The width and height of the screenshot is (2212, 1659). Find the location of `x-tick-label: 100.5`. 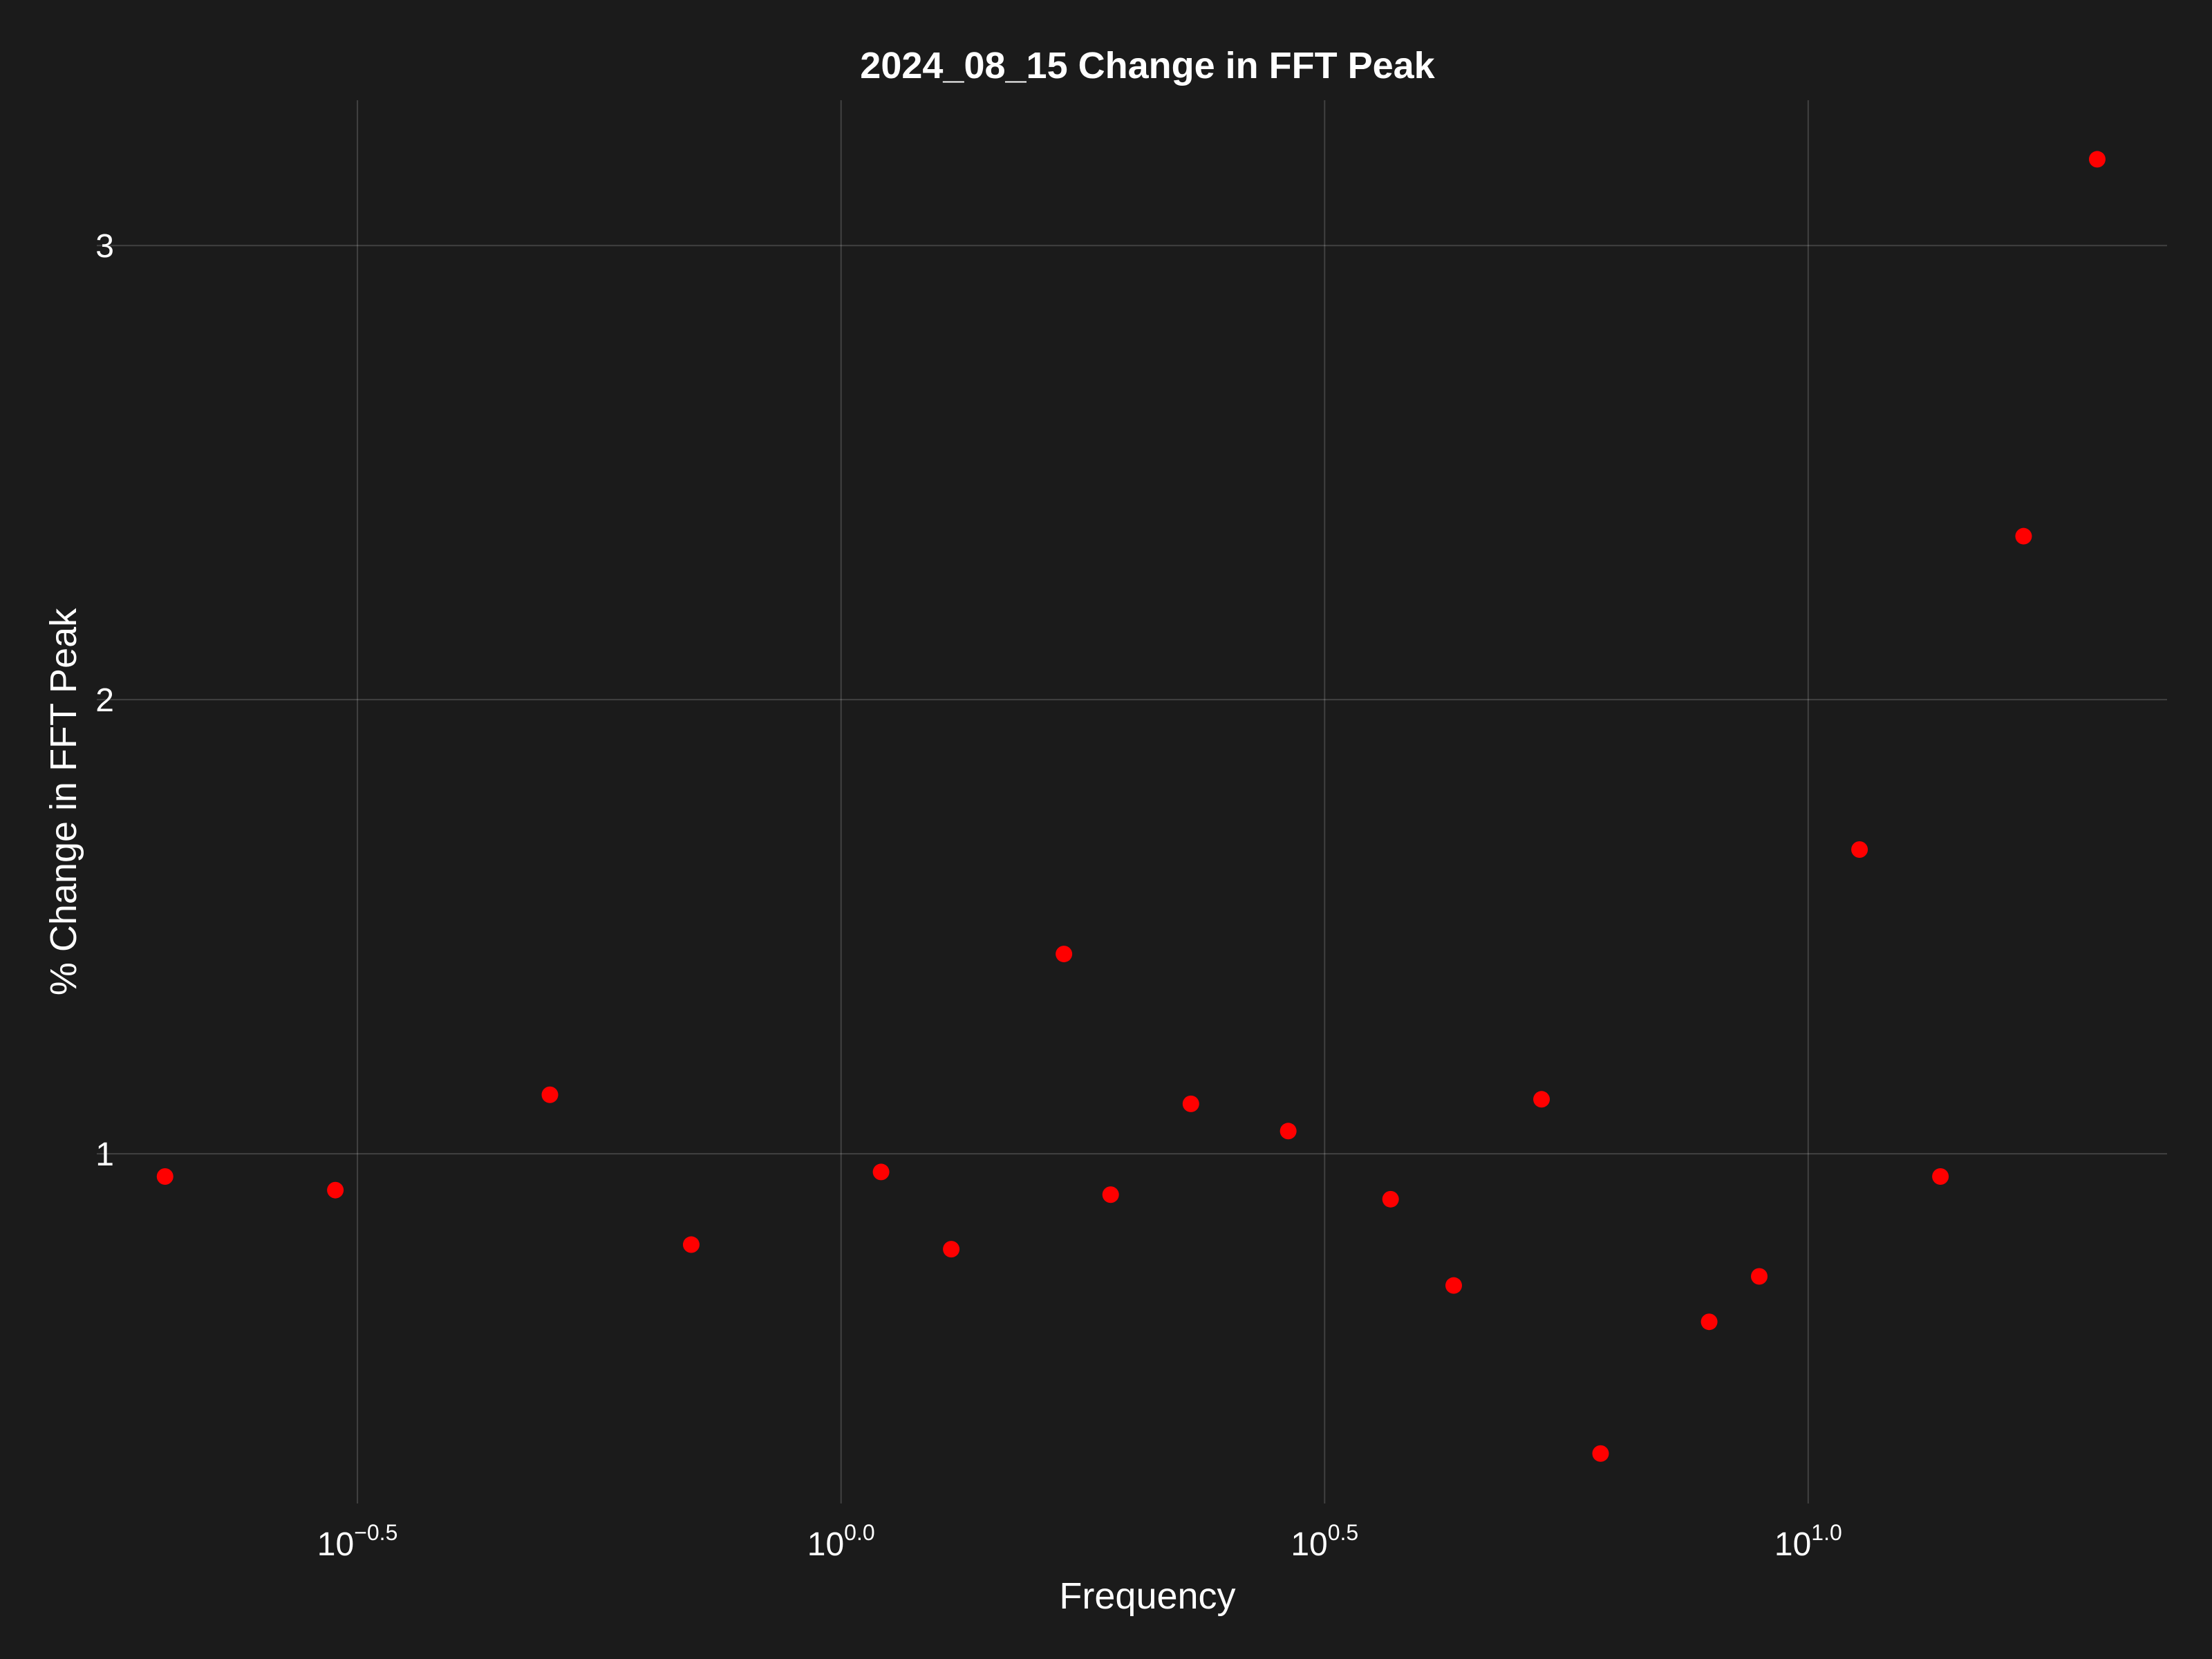

x-tick-label: 100.5 is located at coordinates (1324, 1541).